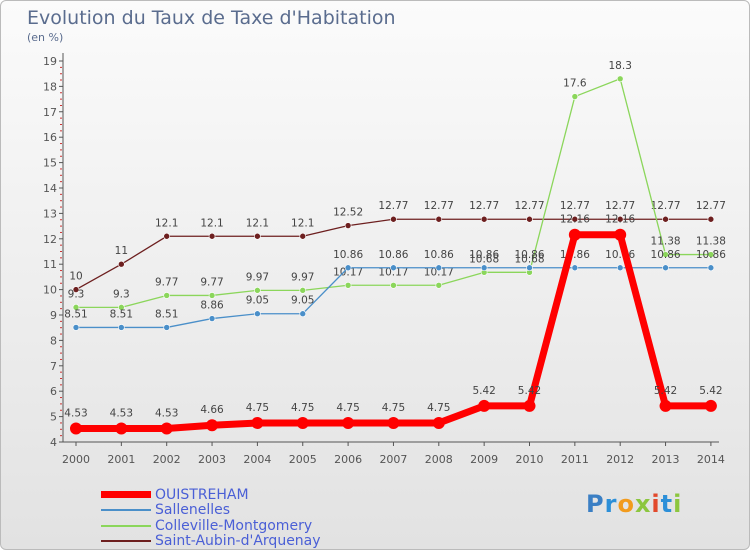 Image resolution: width=750 pixels, height=550 pixels. What do you see at coordinates (53, 315) in the screenshot?
I see `y-tick-label: 9` at bounding box center [53, 315].